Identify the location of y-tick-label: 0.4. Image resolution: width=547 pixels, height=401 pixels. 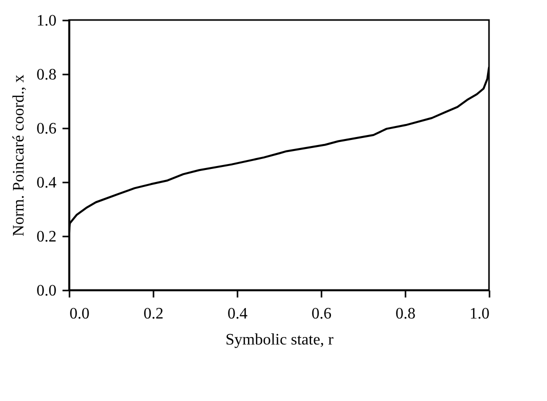
(46, 183).